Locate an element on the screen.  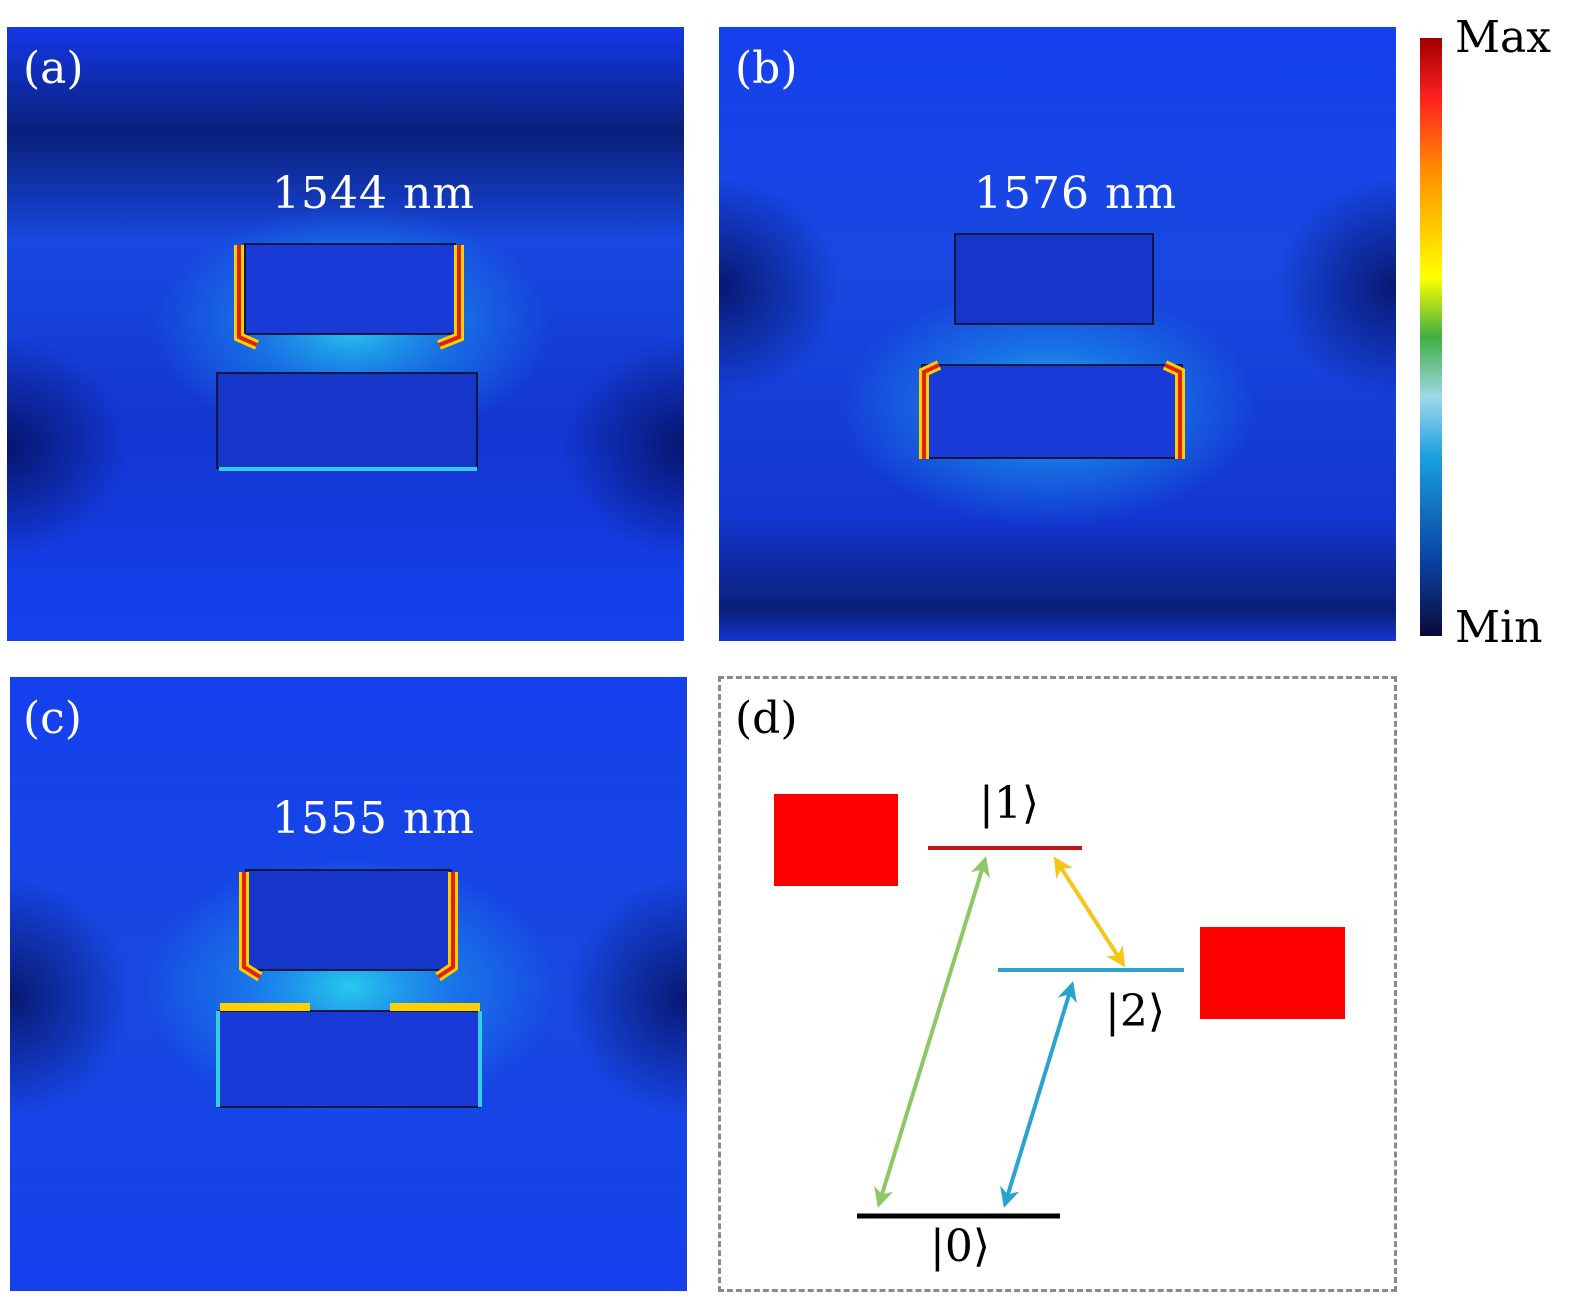
colorbar-min-label: Min is located at coordinates (1499, 627).